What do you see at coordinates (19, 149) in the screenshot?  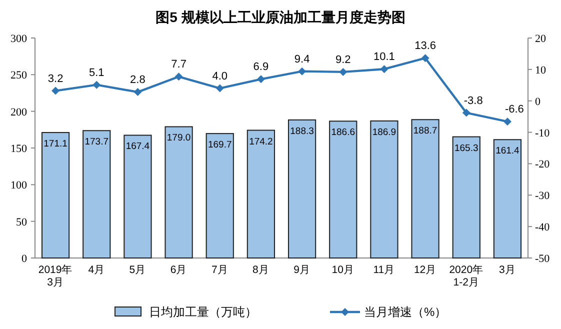 I see `y-tick-label: 150` at bounding box center [19, 149].